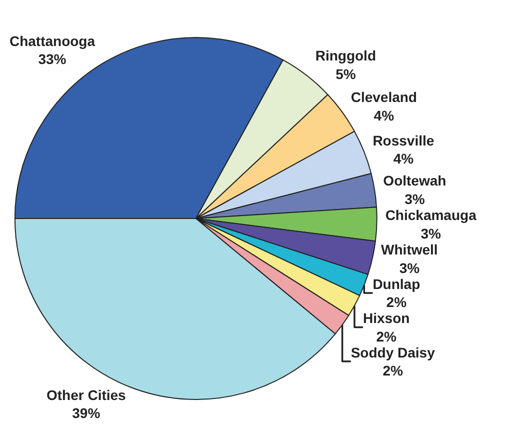  What do you see at coordinates (86, 394) in the screenshot?
I see `slice-label: Other Cities` at bounding box center [86, 394].